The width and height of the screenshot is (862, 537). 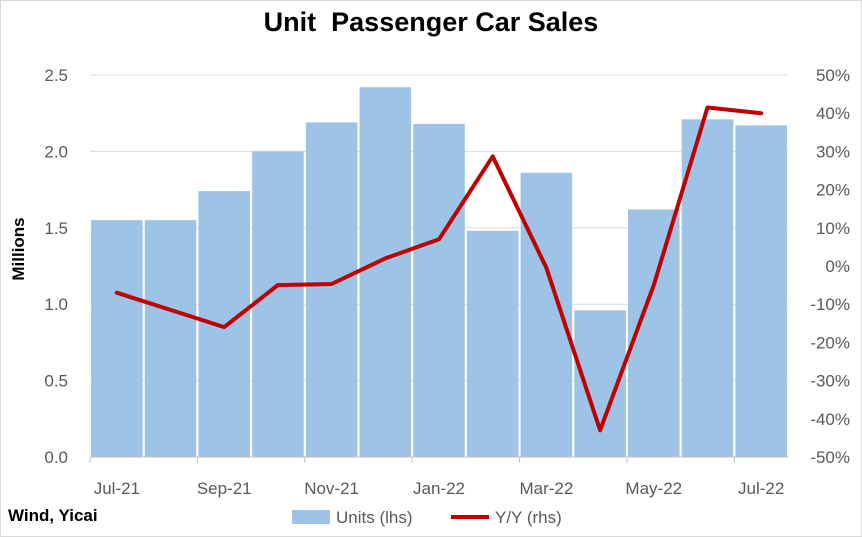 I want to click on left-tick-label: 2.5, so click(x=56, y=75).